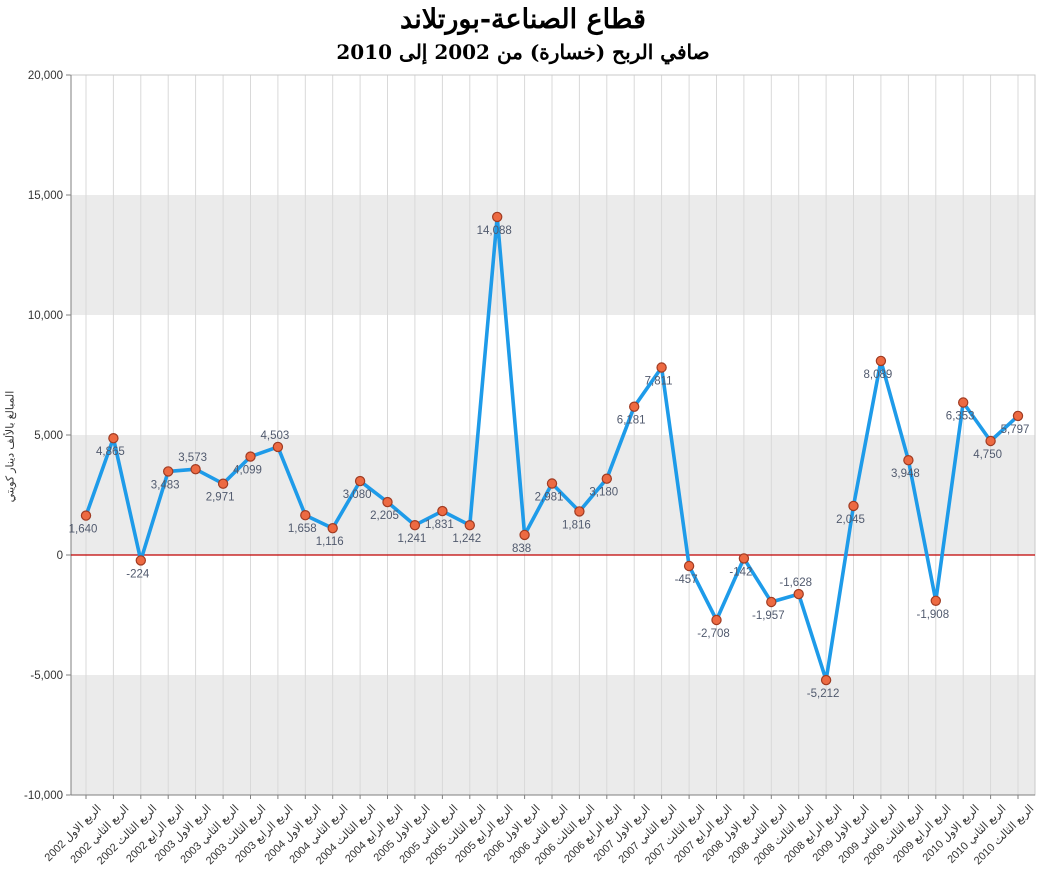 The image size is (1046, 872). Describe the element at coordinates (302, 529) in the screenshot. I see `data-point-label: 1,658` at that location.